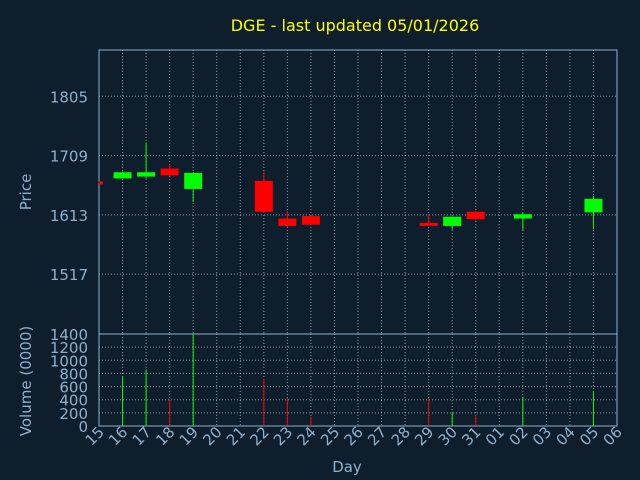 Image resolution: width=640 pixels, height=480 pixels. I want to click on x-tick-label: 23, so click(283, 436).